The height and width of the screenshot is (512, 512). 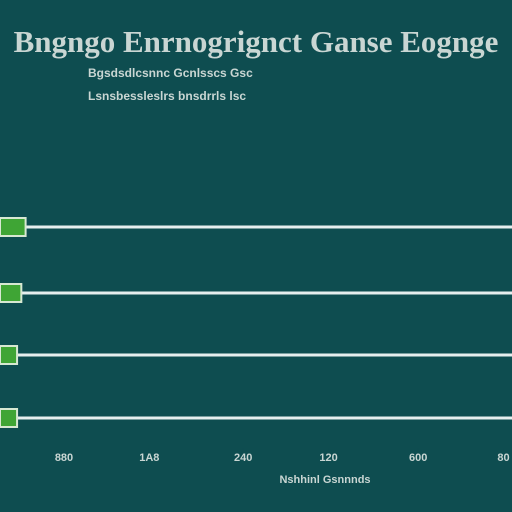 What do you see at coordinates (256, 41) in the screenshot?
I see `chart-title: Bngngo Enrnogrignct Ganse Eognge` at bounding box center [256, 41].